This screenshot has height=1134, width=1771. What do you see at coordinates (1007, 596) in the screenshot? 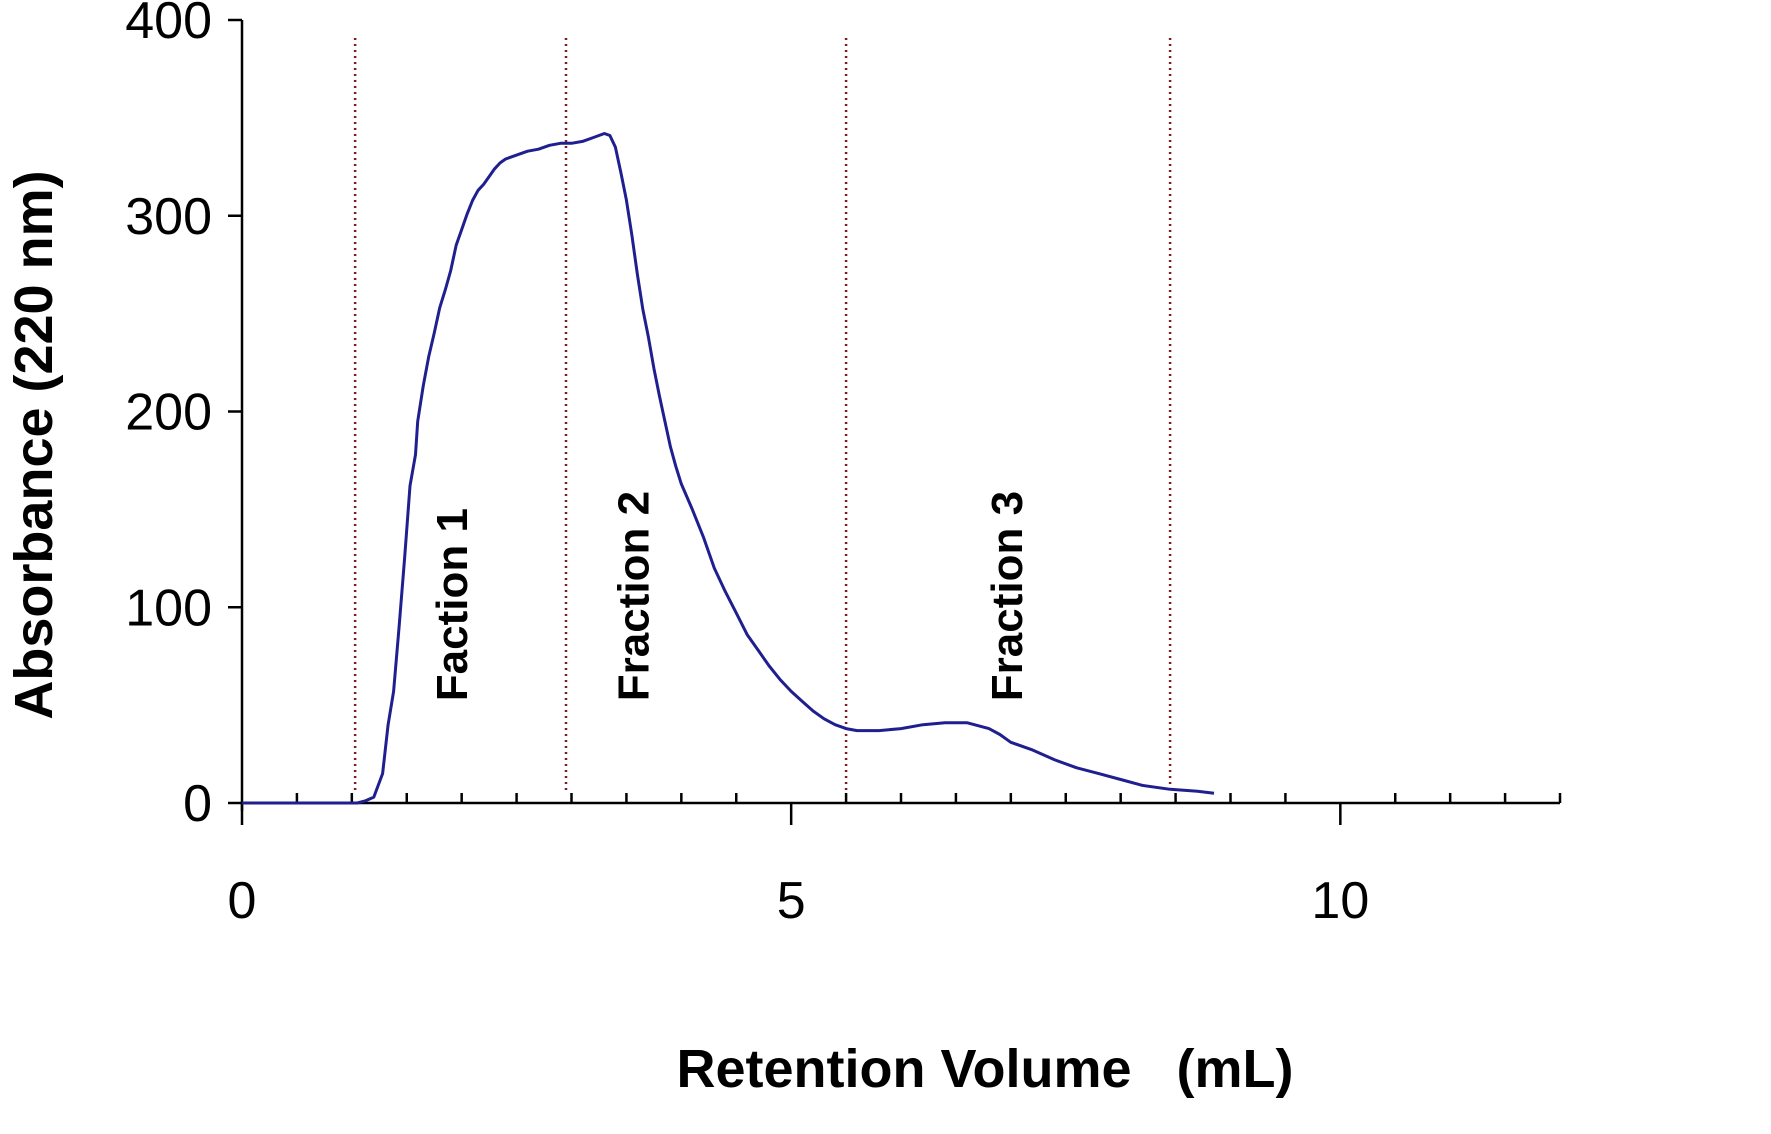
I see `fraction-label: Fraction 3` at bounding box center [1007, 596].